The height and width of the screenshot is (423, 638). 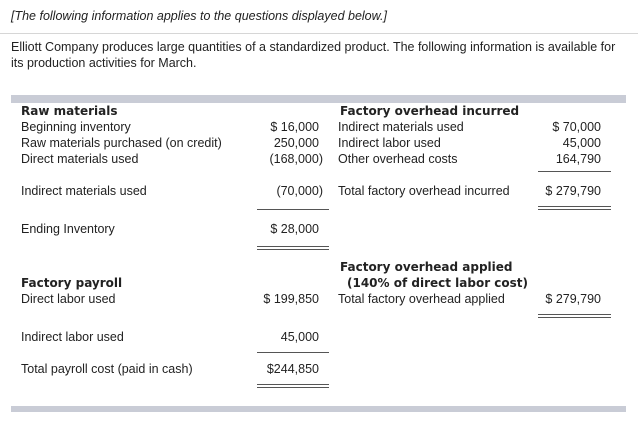 What do you see at coordinates (84, 191) in the screenshot?
I see `rm-indirect-label: Indirect materials used` at bounding box center [84, 191].